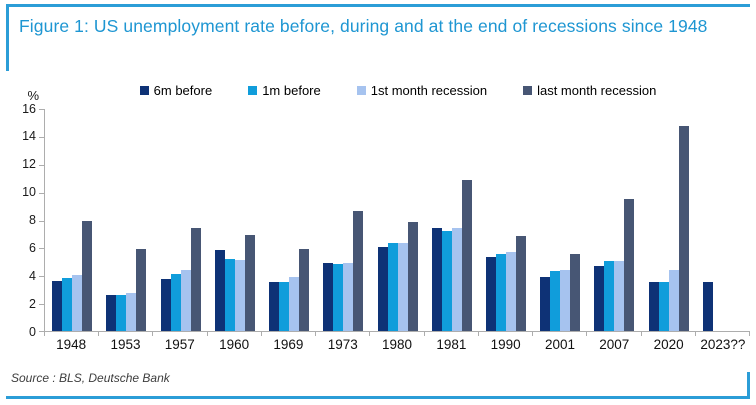  I want to click on bar-last-month-recession-1990, so click(520, 283).